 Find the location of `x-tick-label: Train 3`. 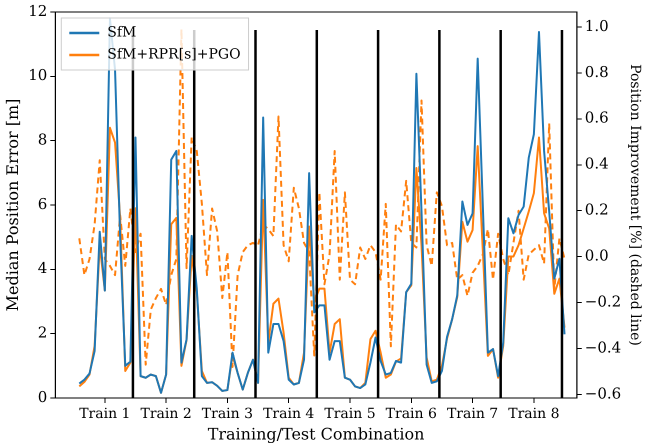

x-tick-label: Train 3 is located at coordinates (228, 414).